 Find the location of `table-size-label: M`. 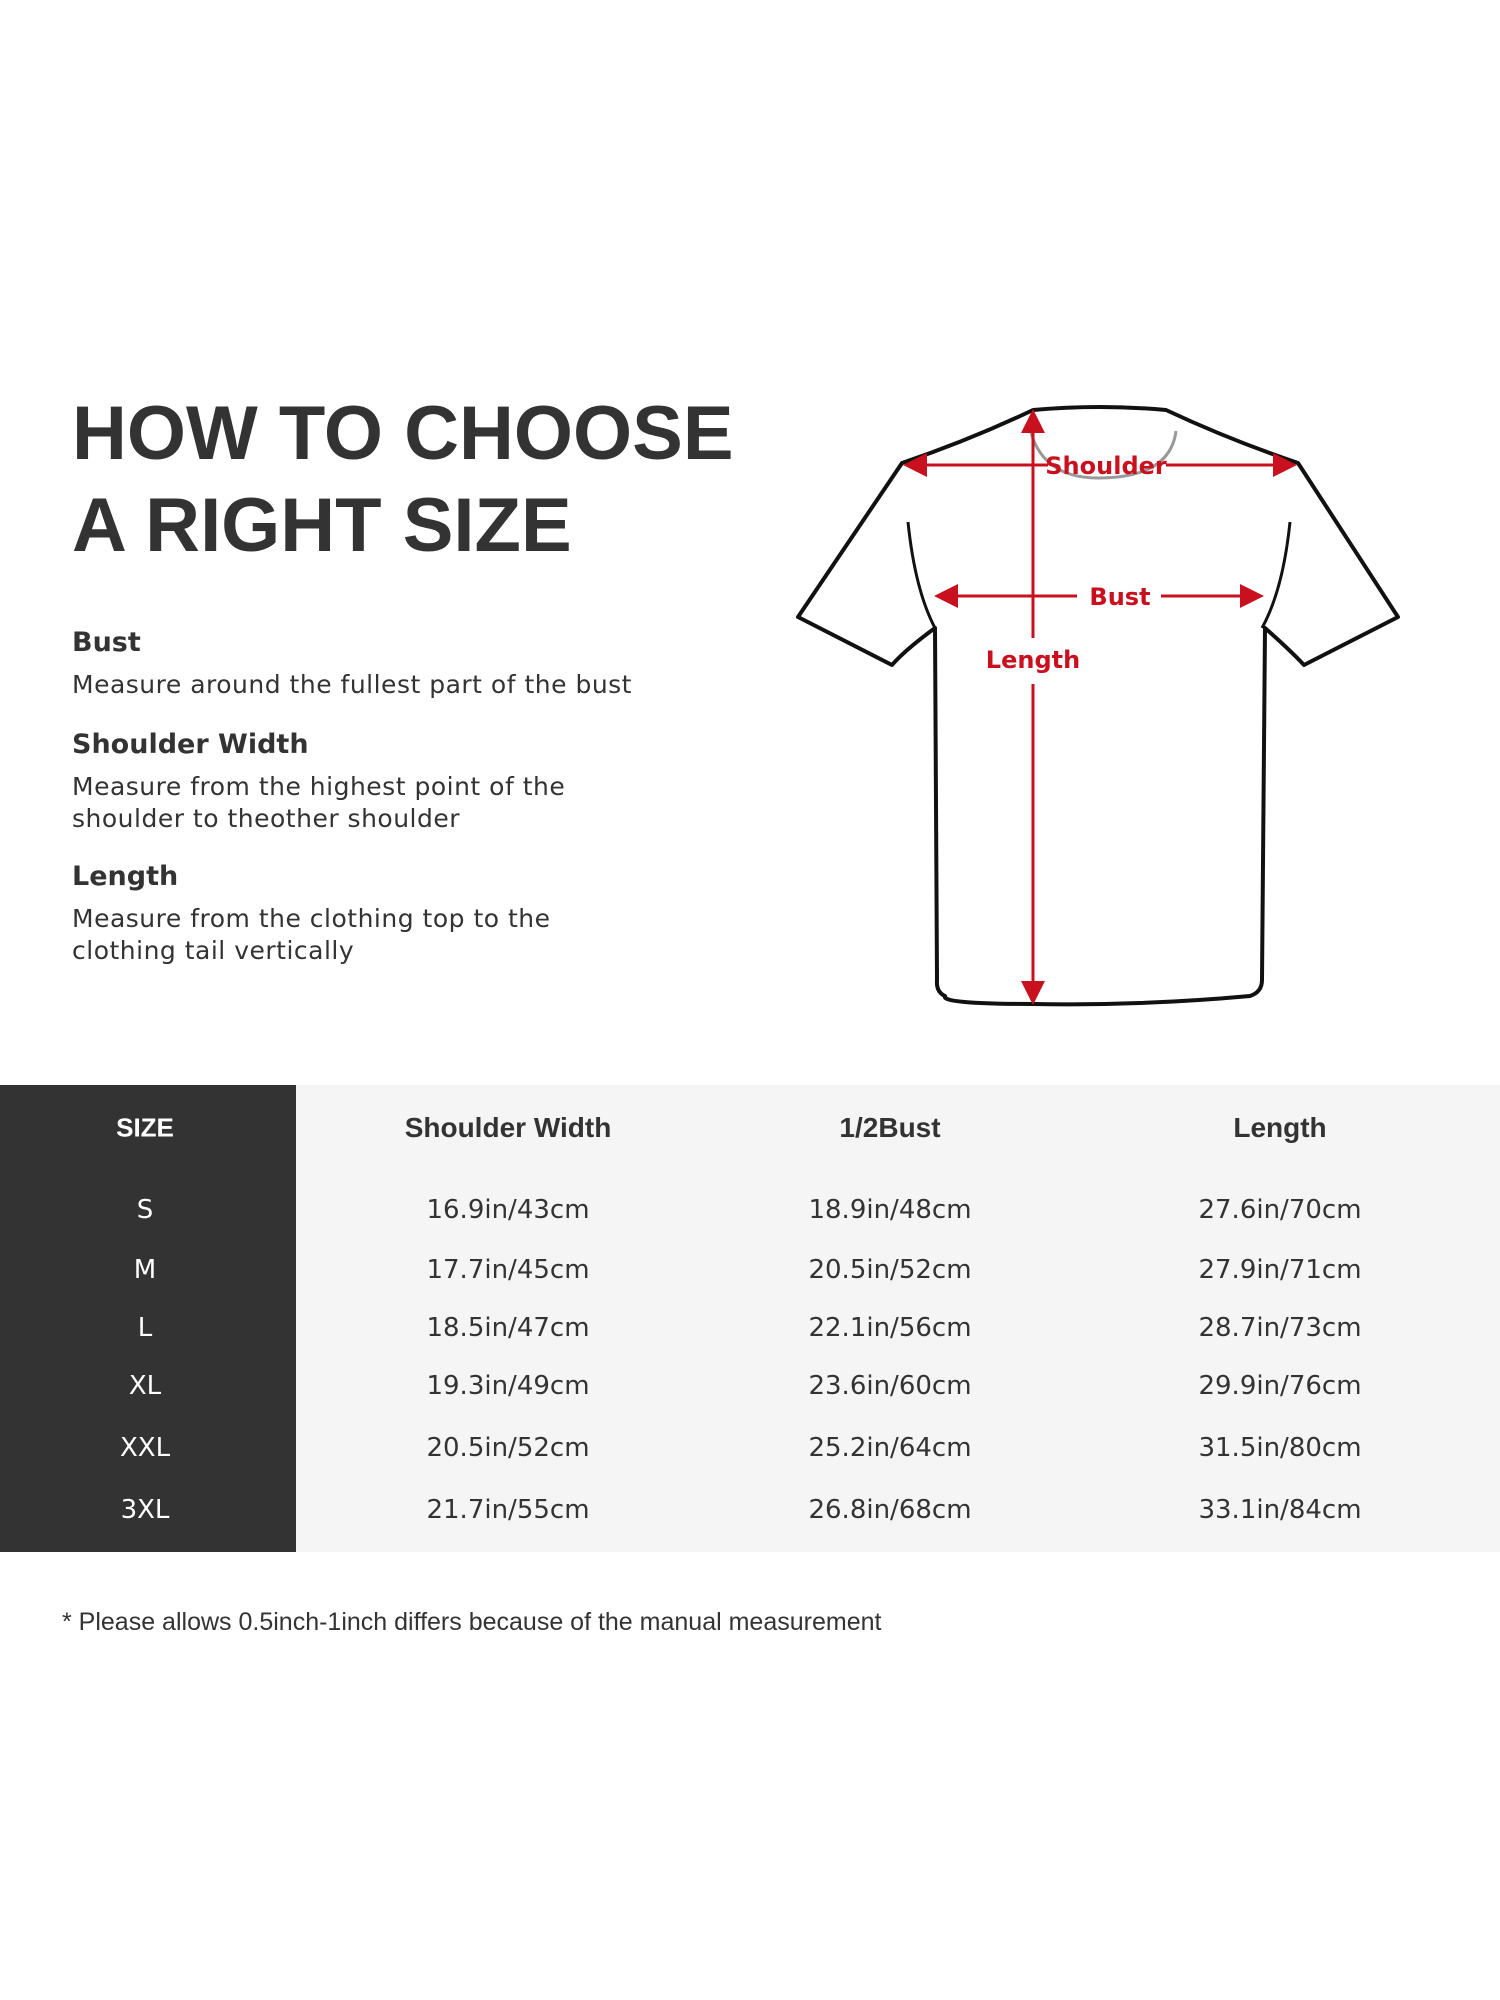

table-size-label: M is located at coordinates (145, 1270).